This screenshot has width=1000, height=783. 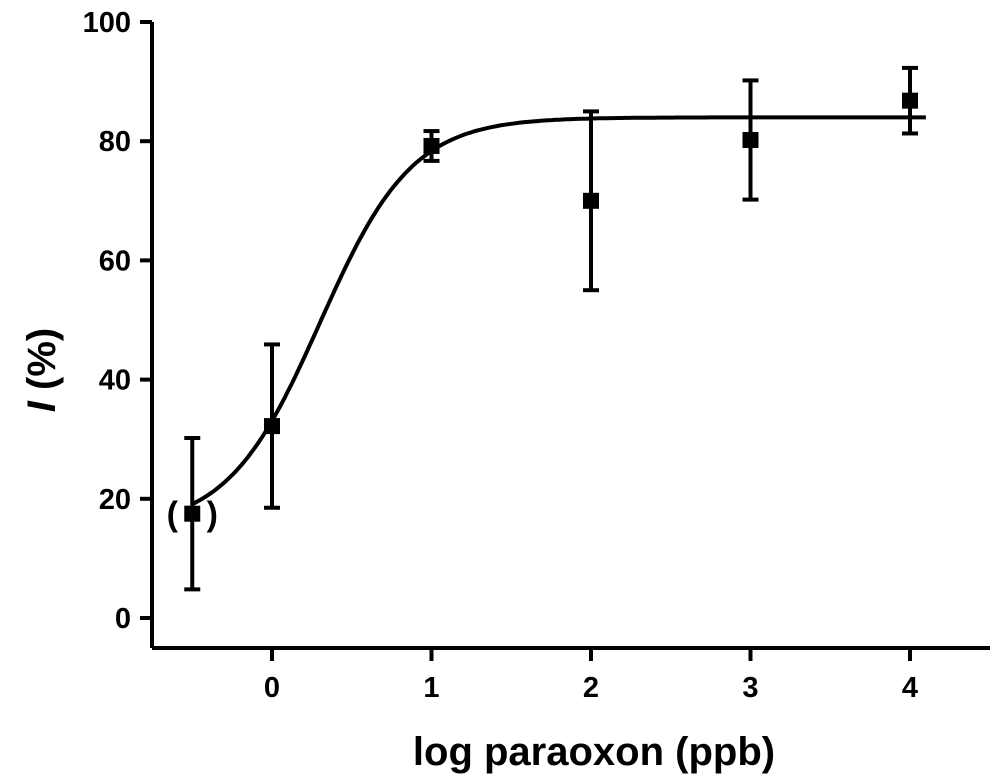 What do you see at coordinates (750, 688) in the screenshot?
I see `x-tick-label: 3` at bounding box center [750, 688].